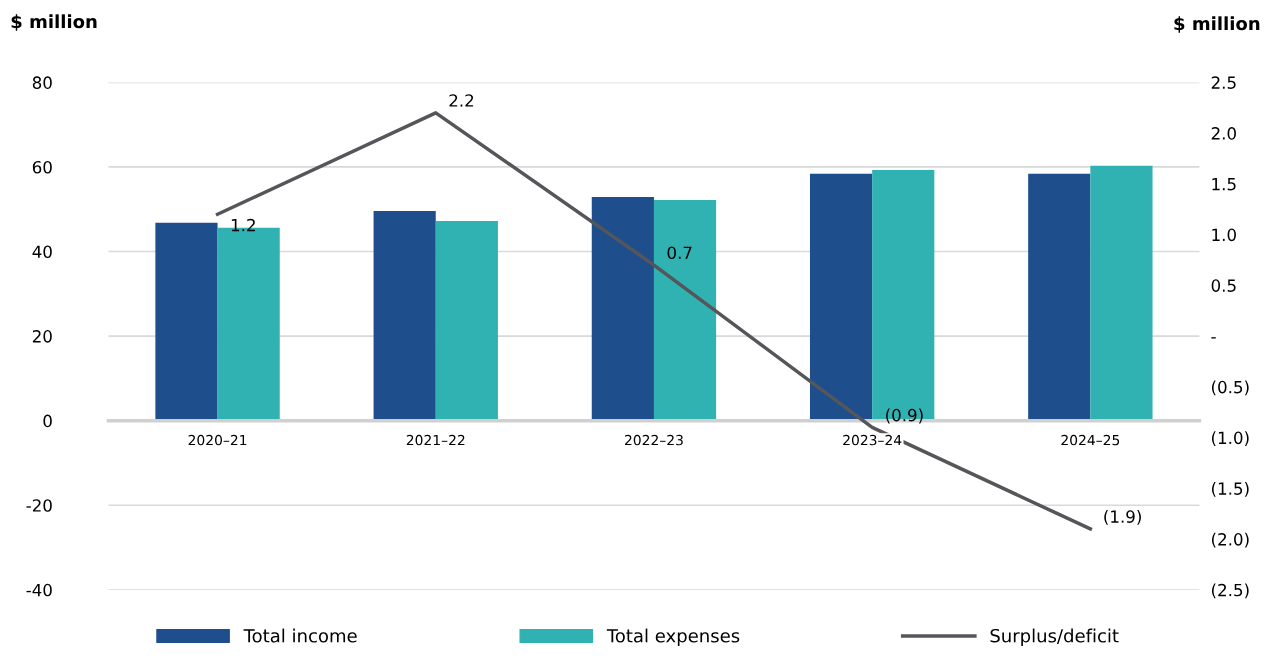  What do you see at coordinates (1090, 440) in the screenshot?
I see `x-tick-label: 2024–25` at bounding box center [1090, 440].